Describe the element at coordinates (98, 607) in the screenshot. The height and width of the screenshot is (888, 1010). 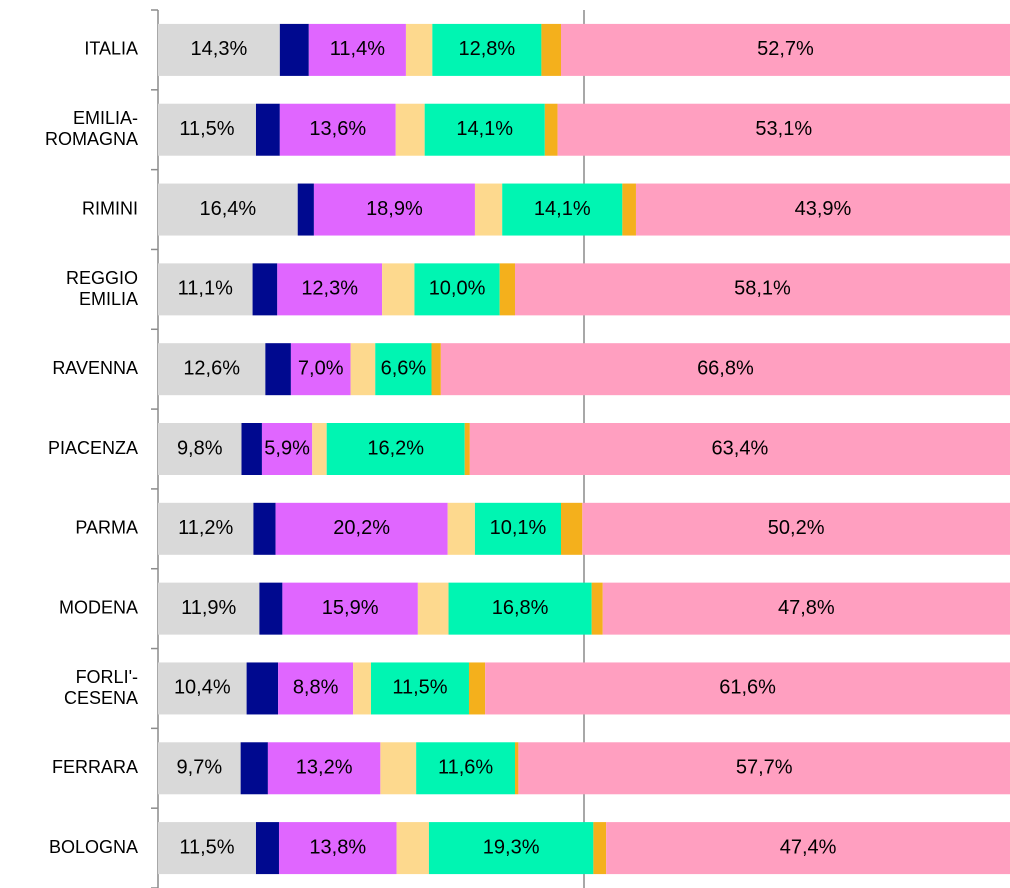
I see `category-label: MODENA` at that location.